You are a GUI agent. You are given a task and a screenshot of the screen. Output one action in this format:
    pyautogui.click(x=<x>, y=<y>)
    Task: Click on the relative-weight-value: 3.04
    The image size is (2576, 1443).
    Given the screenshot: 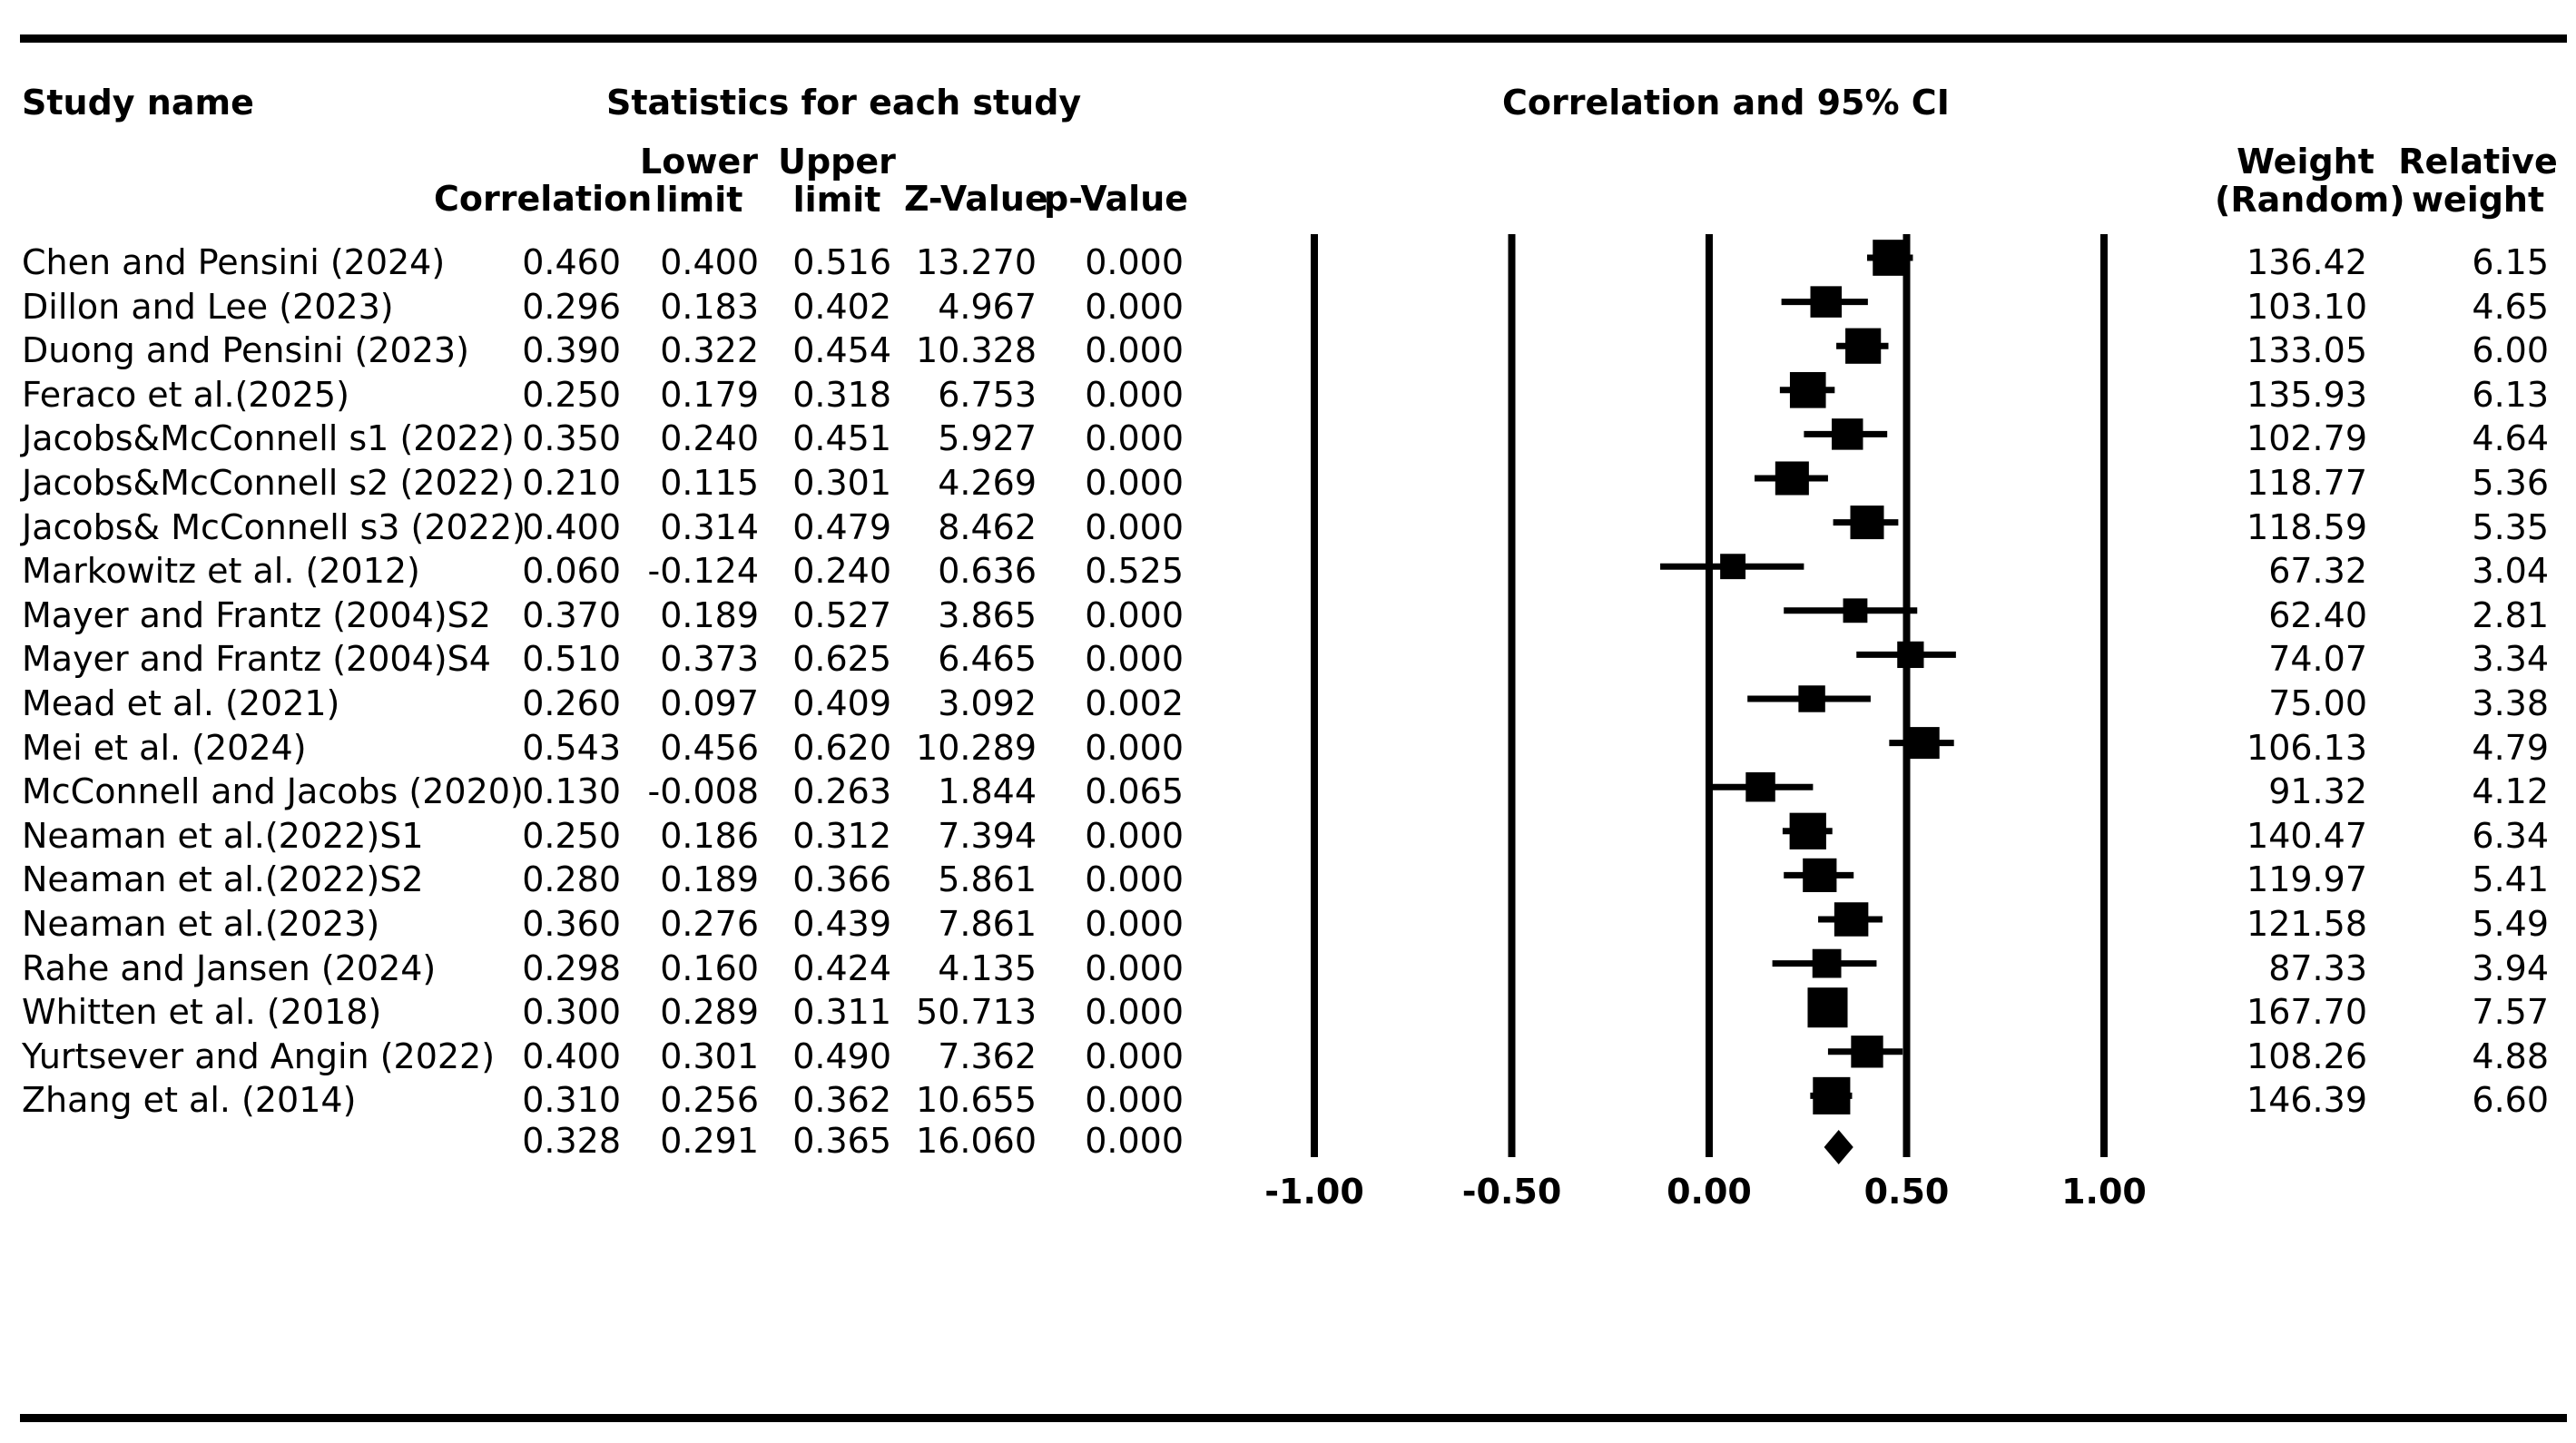 What is the action you would take?
    pyautogui.click(x=2510, y=571)
    